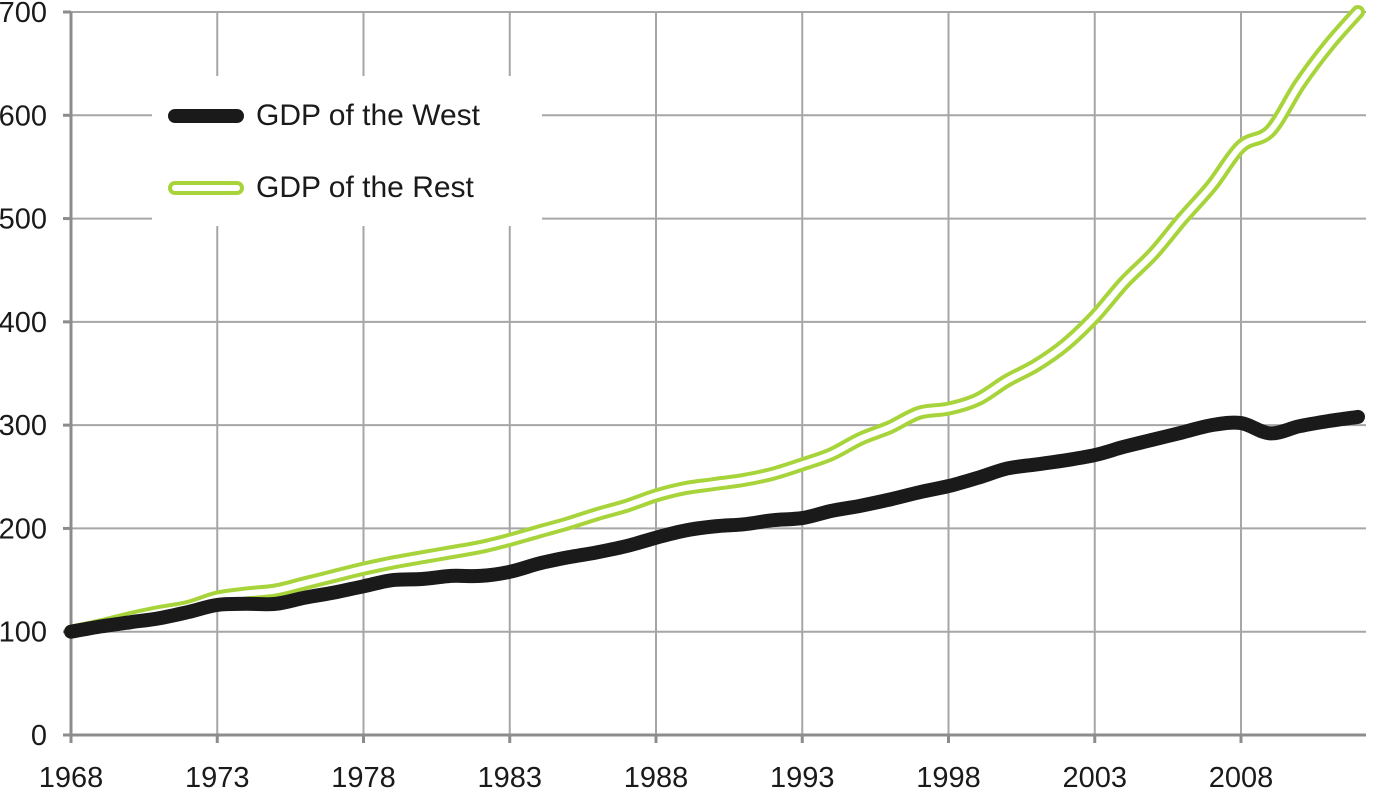 The height and width of the screenshot is (807, 1375). Describe the element at coordinates (598, 552) in the screenshot. I see `data-point-west-1986` at that location.